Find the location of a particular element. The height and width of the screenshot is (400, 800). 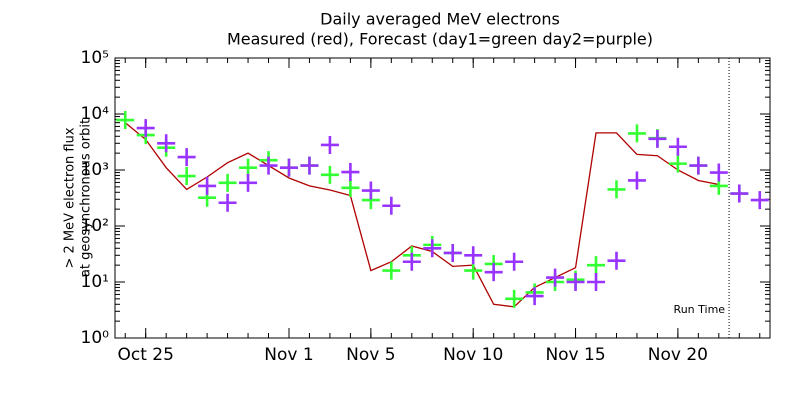

y-axis-label: at geosynchronous orbit is located at coordinates (86, 198).